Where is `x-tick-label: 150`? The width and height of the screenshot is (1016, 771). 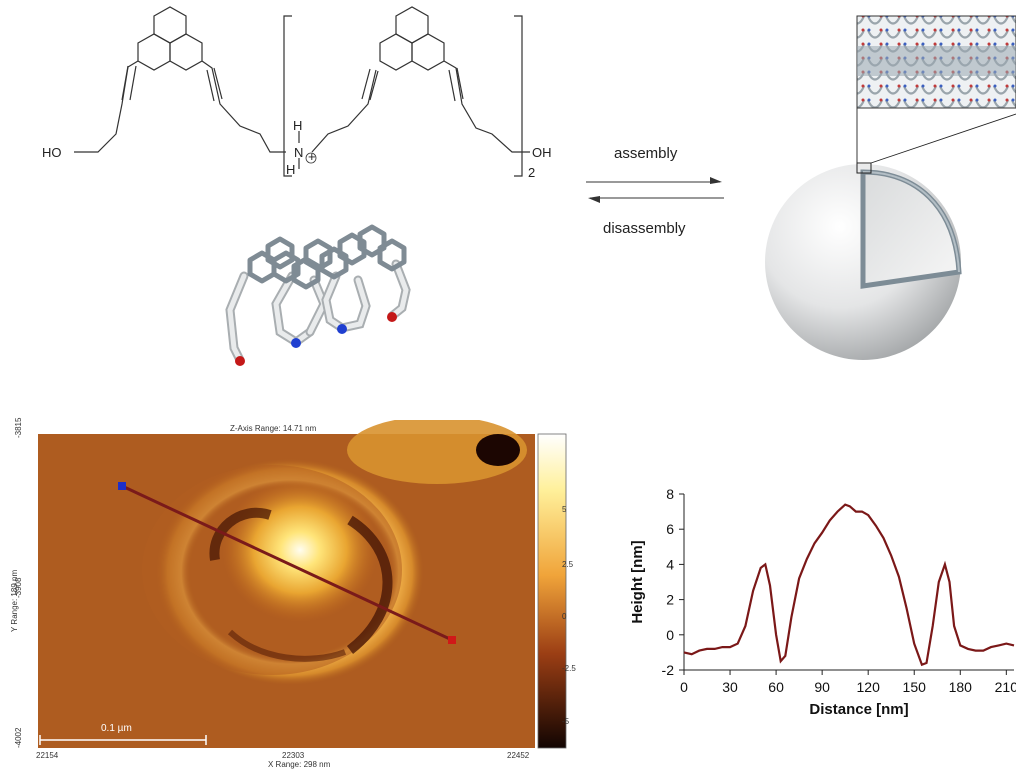 x-tick-label: 150 is located at coordinates (915, 687).